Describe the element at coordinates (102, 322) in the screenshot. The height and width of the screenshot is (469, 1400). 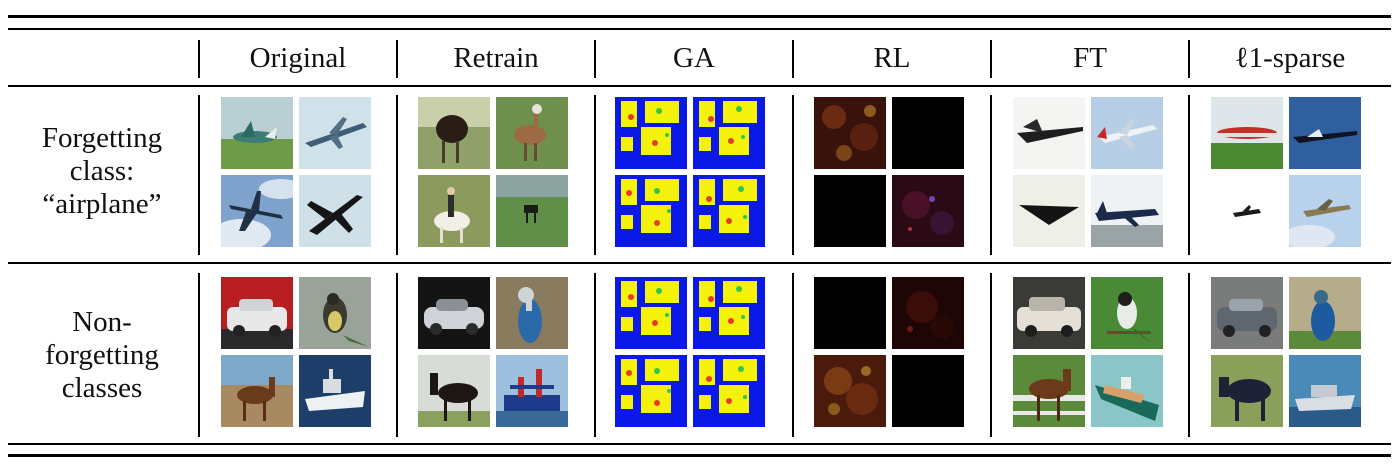
I see `row-label-line: Non-` at that location.